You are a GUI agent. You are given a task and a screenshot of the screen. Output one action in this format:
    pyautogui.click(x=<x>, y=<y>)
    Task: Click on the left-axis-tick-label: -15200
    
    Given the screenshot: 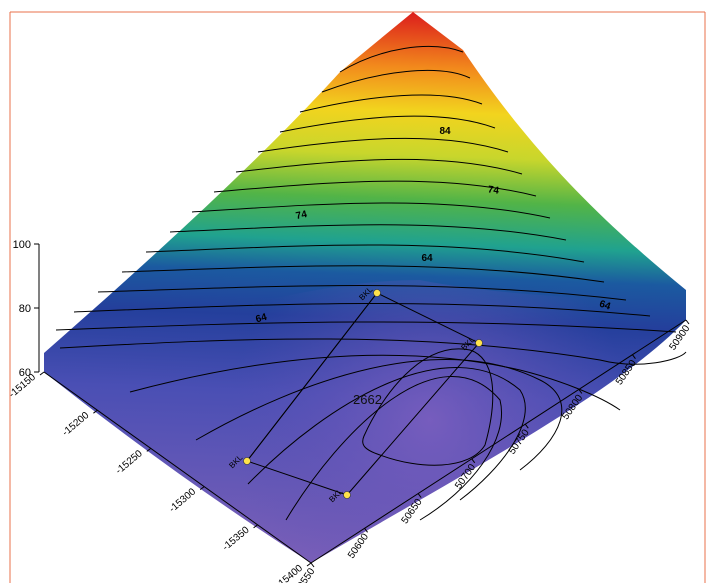 What is the action you would take?
    pyautogui.click(x=75, y=424)
    